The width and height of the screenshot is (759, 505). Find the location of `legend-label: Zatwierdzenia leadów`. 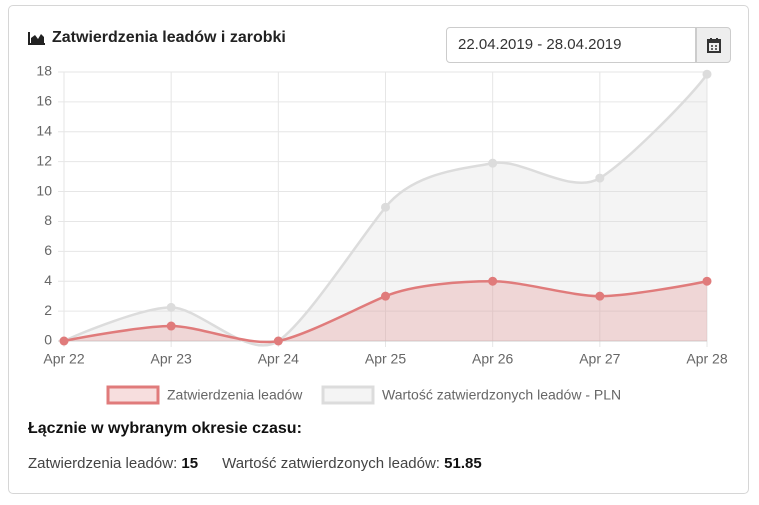

legend-label: Zatwierdzenia leadów is located at coordinates (235, 395).